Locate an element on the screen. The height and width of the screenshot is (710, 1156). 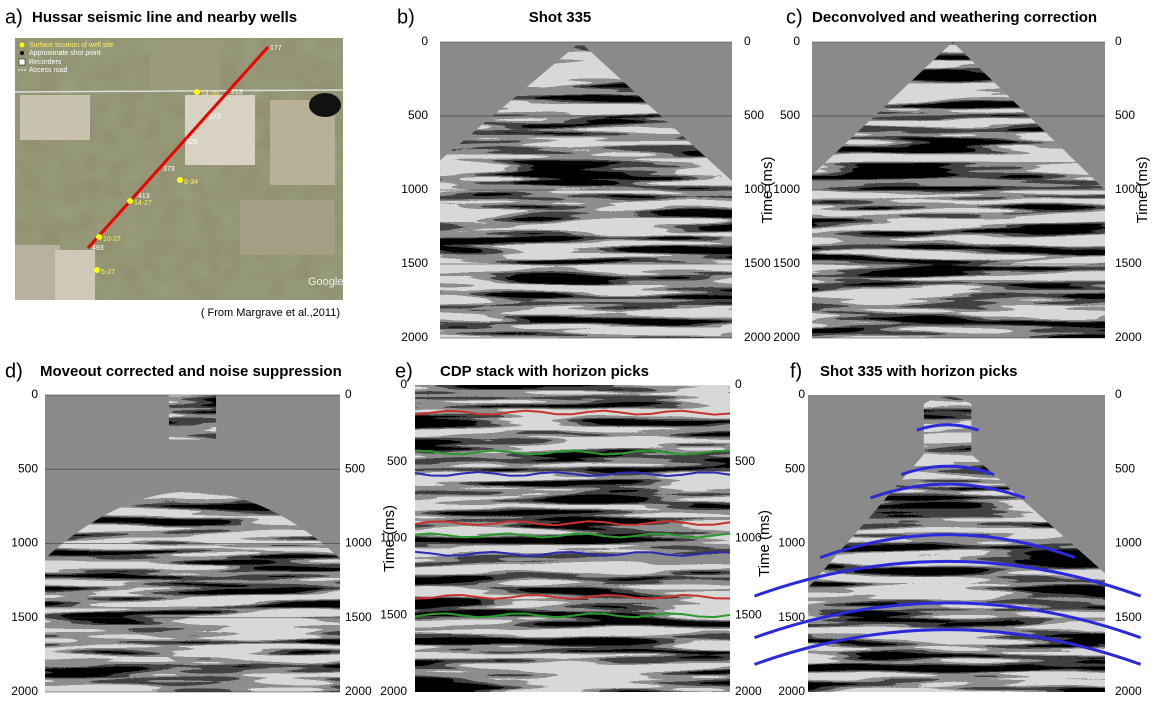
panel-label: d) is located at coordinates (14, 371).